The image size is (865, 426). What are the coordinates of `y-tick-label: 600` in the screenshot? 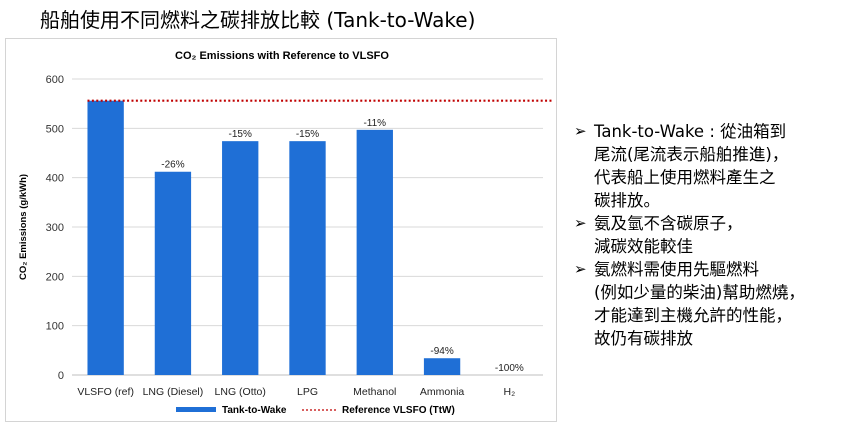 It's located at (55, 80).